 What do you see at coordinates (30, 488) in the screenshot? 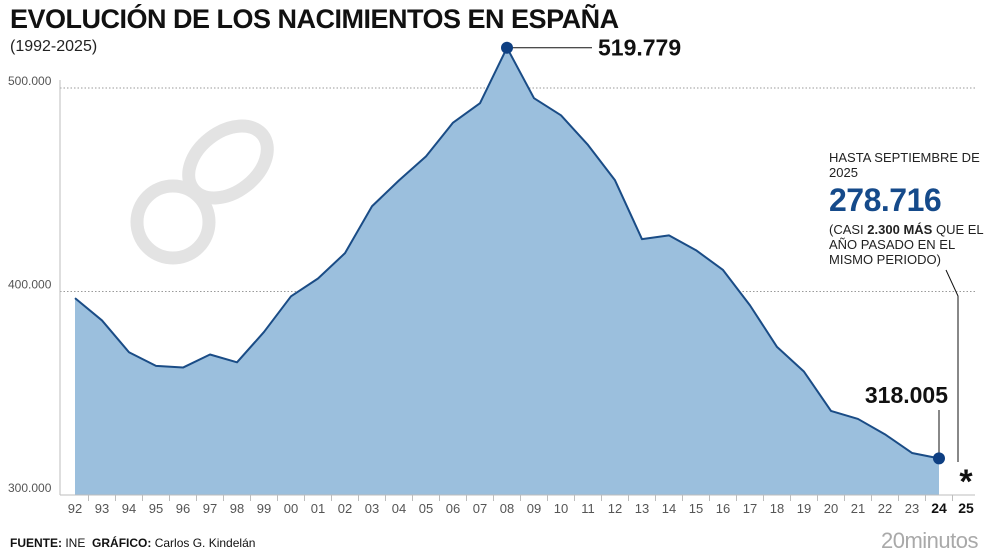
I see `y-tick-label: 300.000` at bounding box center [30, 488].